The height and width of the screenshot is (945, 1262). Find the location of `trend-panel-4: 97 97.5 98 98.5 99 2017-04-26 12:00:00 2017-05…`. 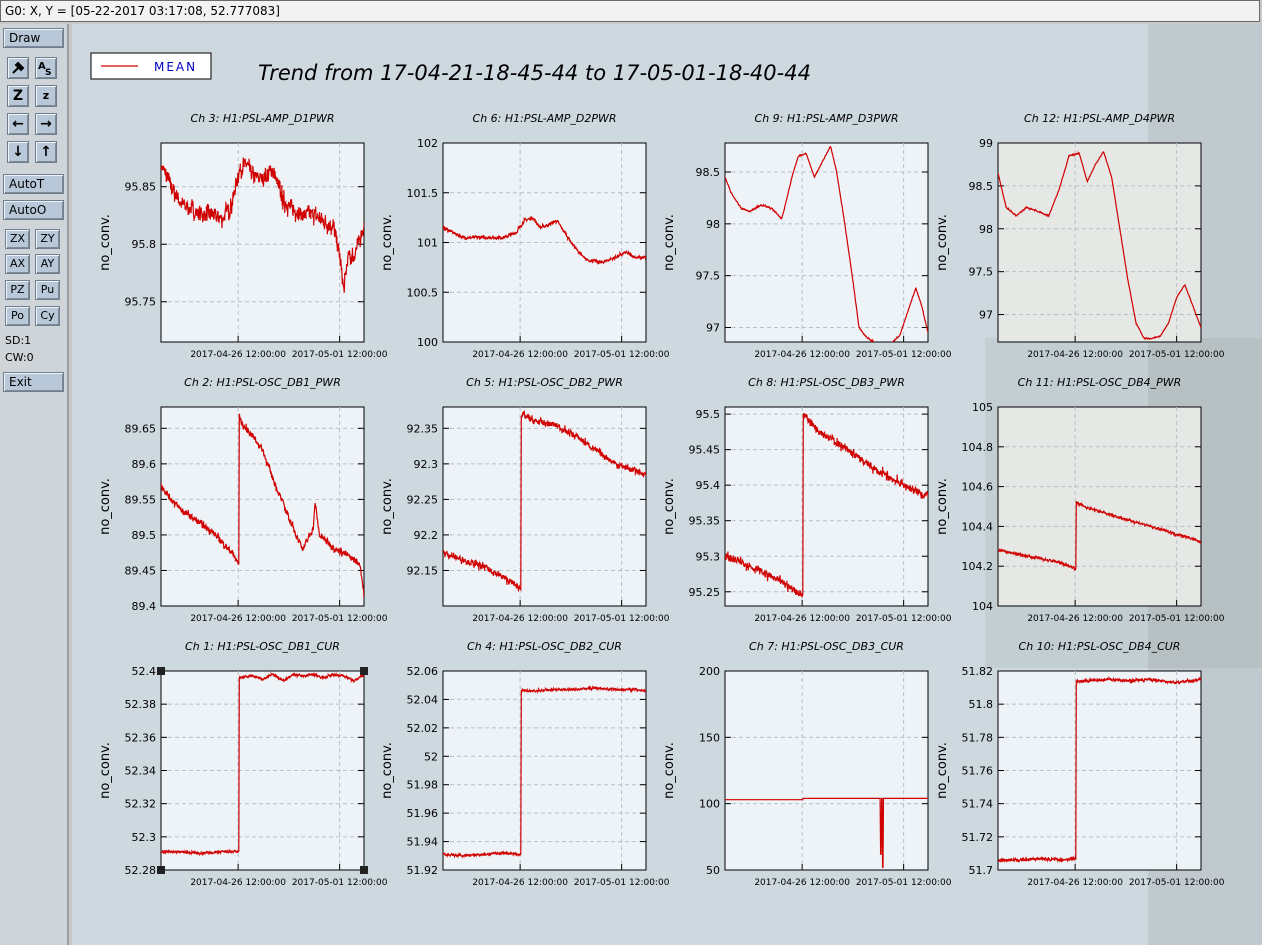

trend-panel-4: 97 97.5 98 98.5 99 2017-04-26 12:00:00 2017-05… is located at coordinates (1080, 236).